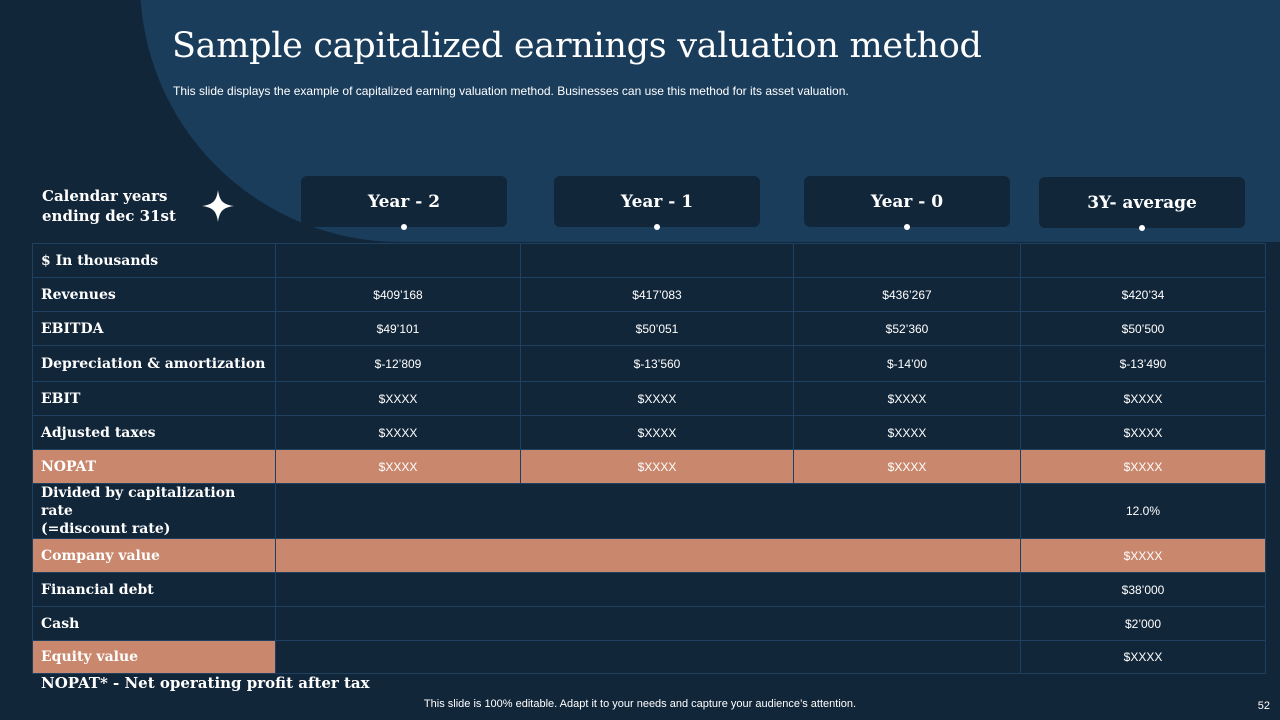 This screenshot has width=1280, height=720. What do you see at coordinates (109, 206) in the screenshot?
I see `calendar-years-label: Calendar years ending dec 31st` at bounding box center [109, 206].